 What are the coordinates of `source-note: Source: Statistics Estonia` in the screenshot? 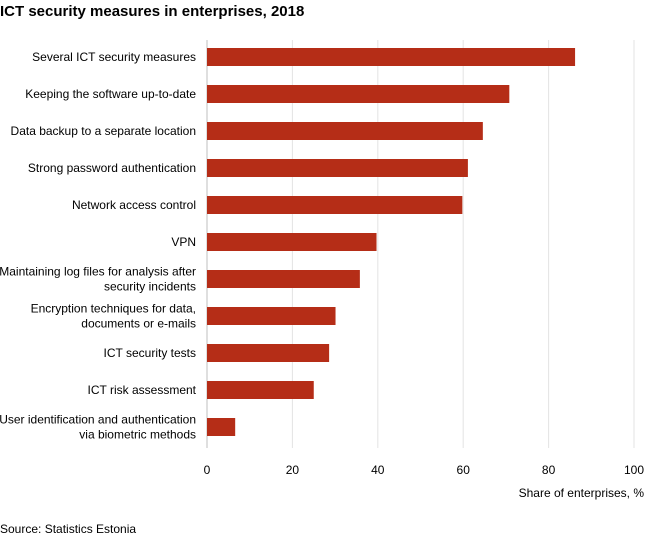 It's located at (68, 529).